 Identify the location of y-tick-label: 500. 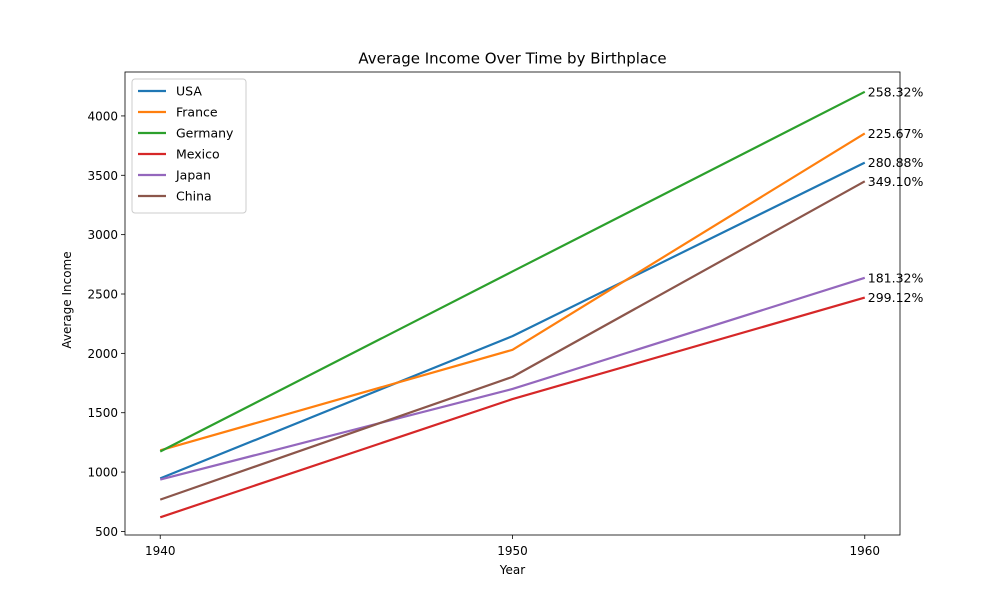
(106, 532).